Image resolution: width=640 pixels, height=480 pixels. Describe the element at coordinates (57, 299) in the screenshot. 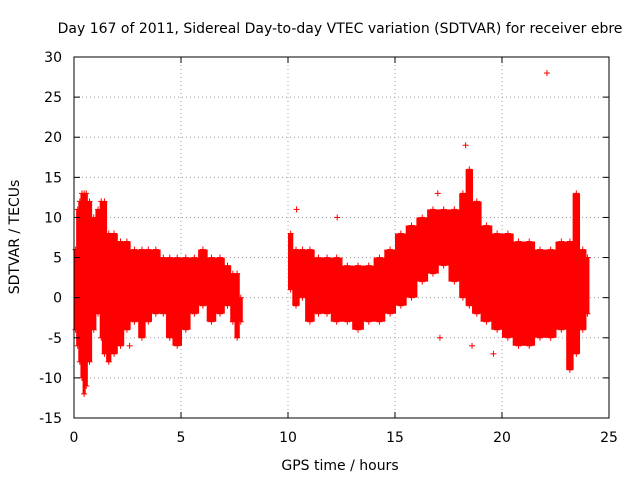

I see `y-tick-label: 0` at that location.